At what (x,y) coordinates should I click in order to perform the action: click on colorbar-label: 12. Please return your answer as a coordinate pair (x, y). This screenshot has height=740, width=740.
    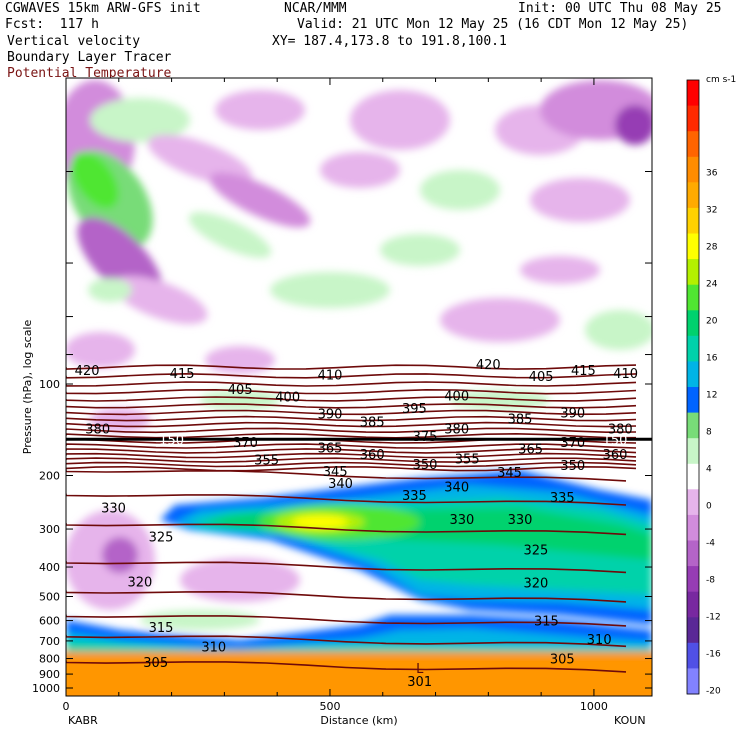
    Looking at the image, I should click on (711, 395).